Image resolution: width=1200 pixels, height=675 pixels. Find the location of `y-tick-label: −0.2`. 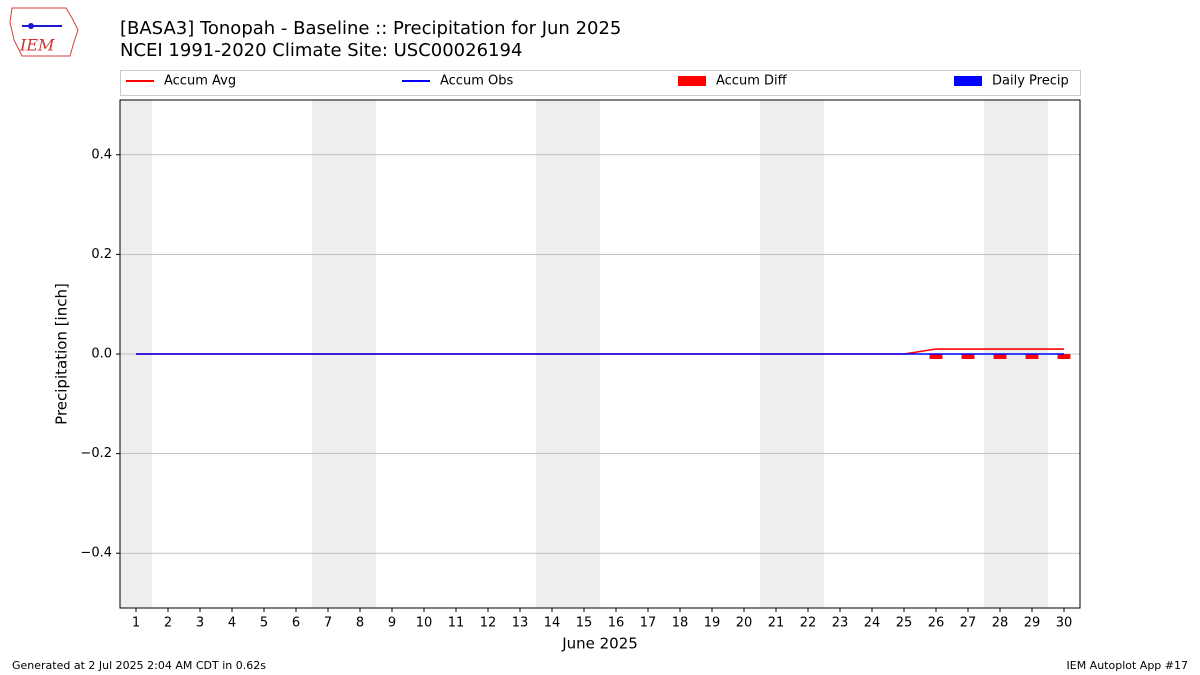

y-tick-label: −0.2 is located at coordinates (96, 453).